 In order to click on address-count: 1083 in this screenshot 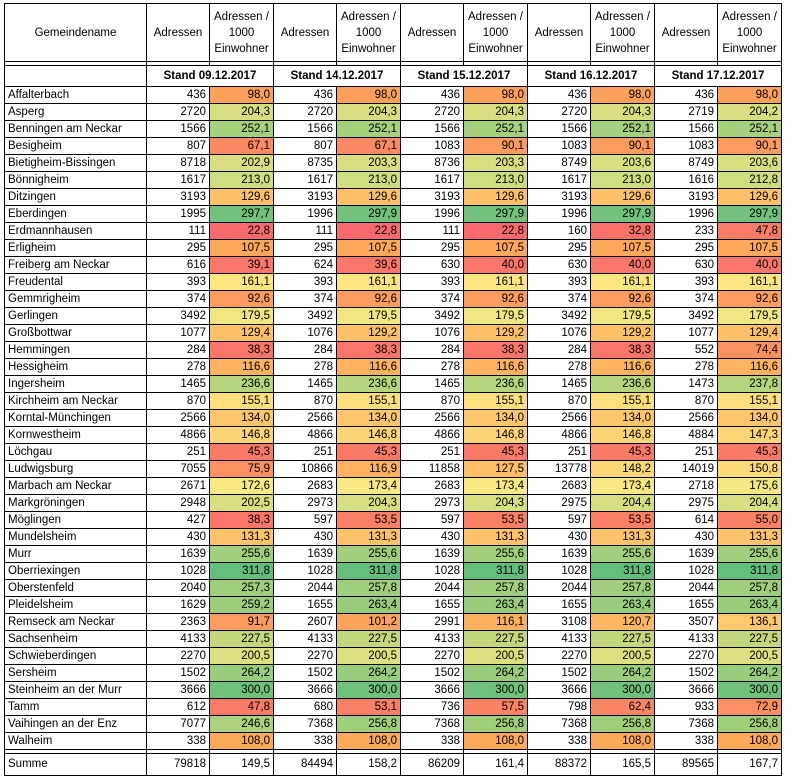, I will do `click(559, 146)`.